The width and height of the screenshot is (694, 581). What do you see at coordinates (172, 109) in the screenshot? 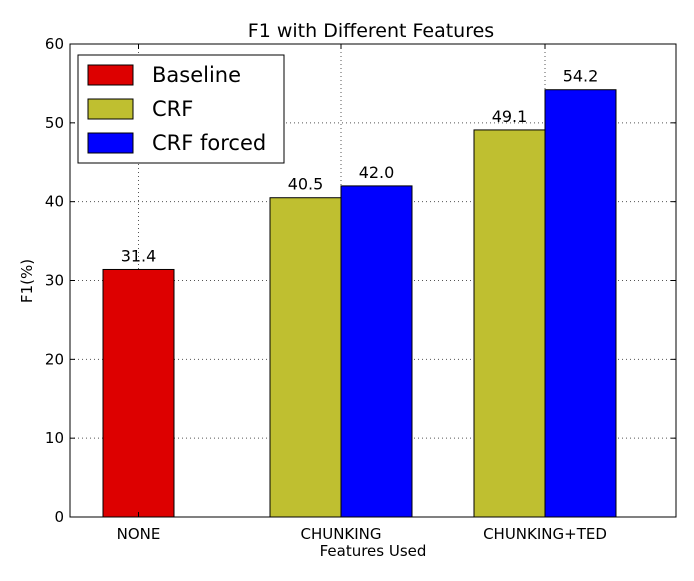
I see `legend-entry: CRF` at bounding box center [172, 109].